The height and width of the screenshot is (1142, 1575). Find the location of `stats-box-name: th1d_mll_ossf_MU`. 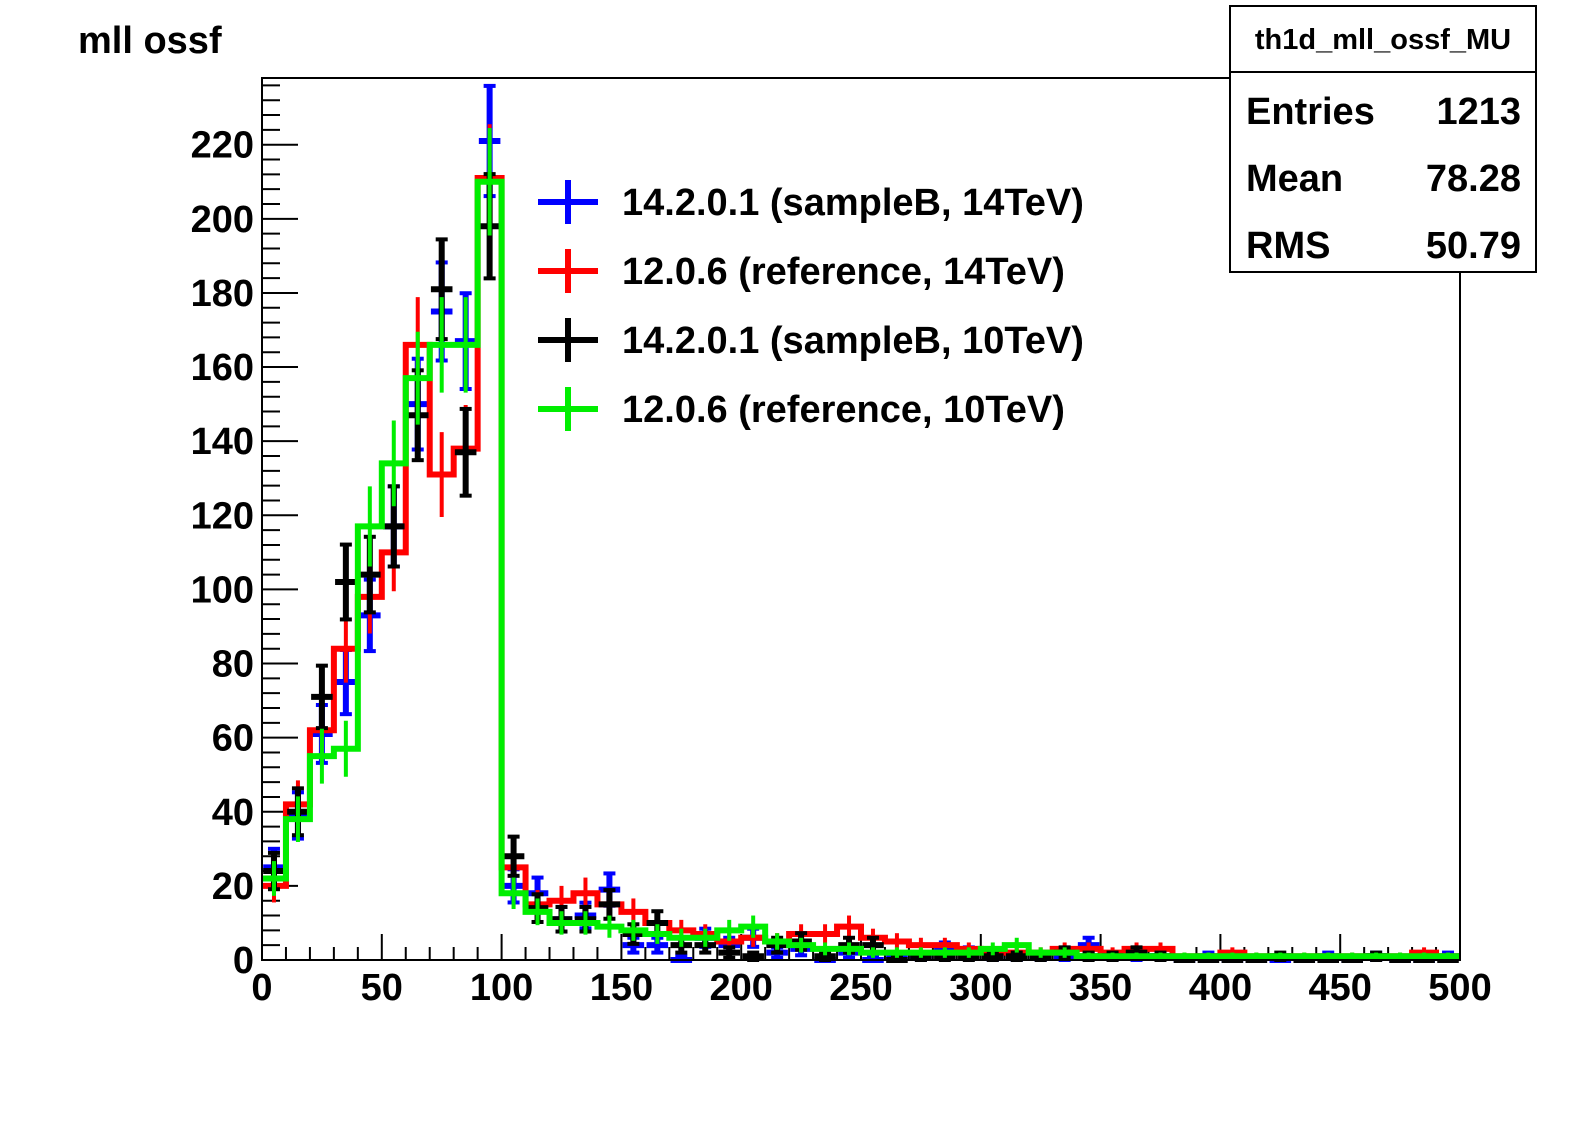

stats-box-name: th1d_mll_ossf_MU is located at coordinates (1383, 40).